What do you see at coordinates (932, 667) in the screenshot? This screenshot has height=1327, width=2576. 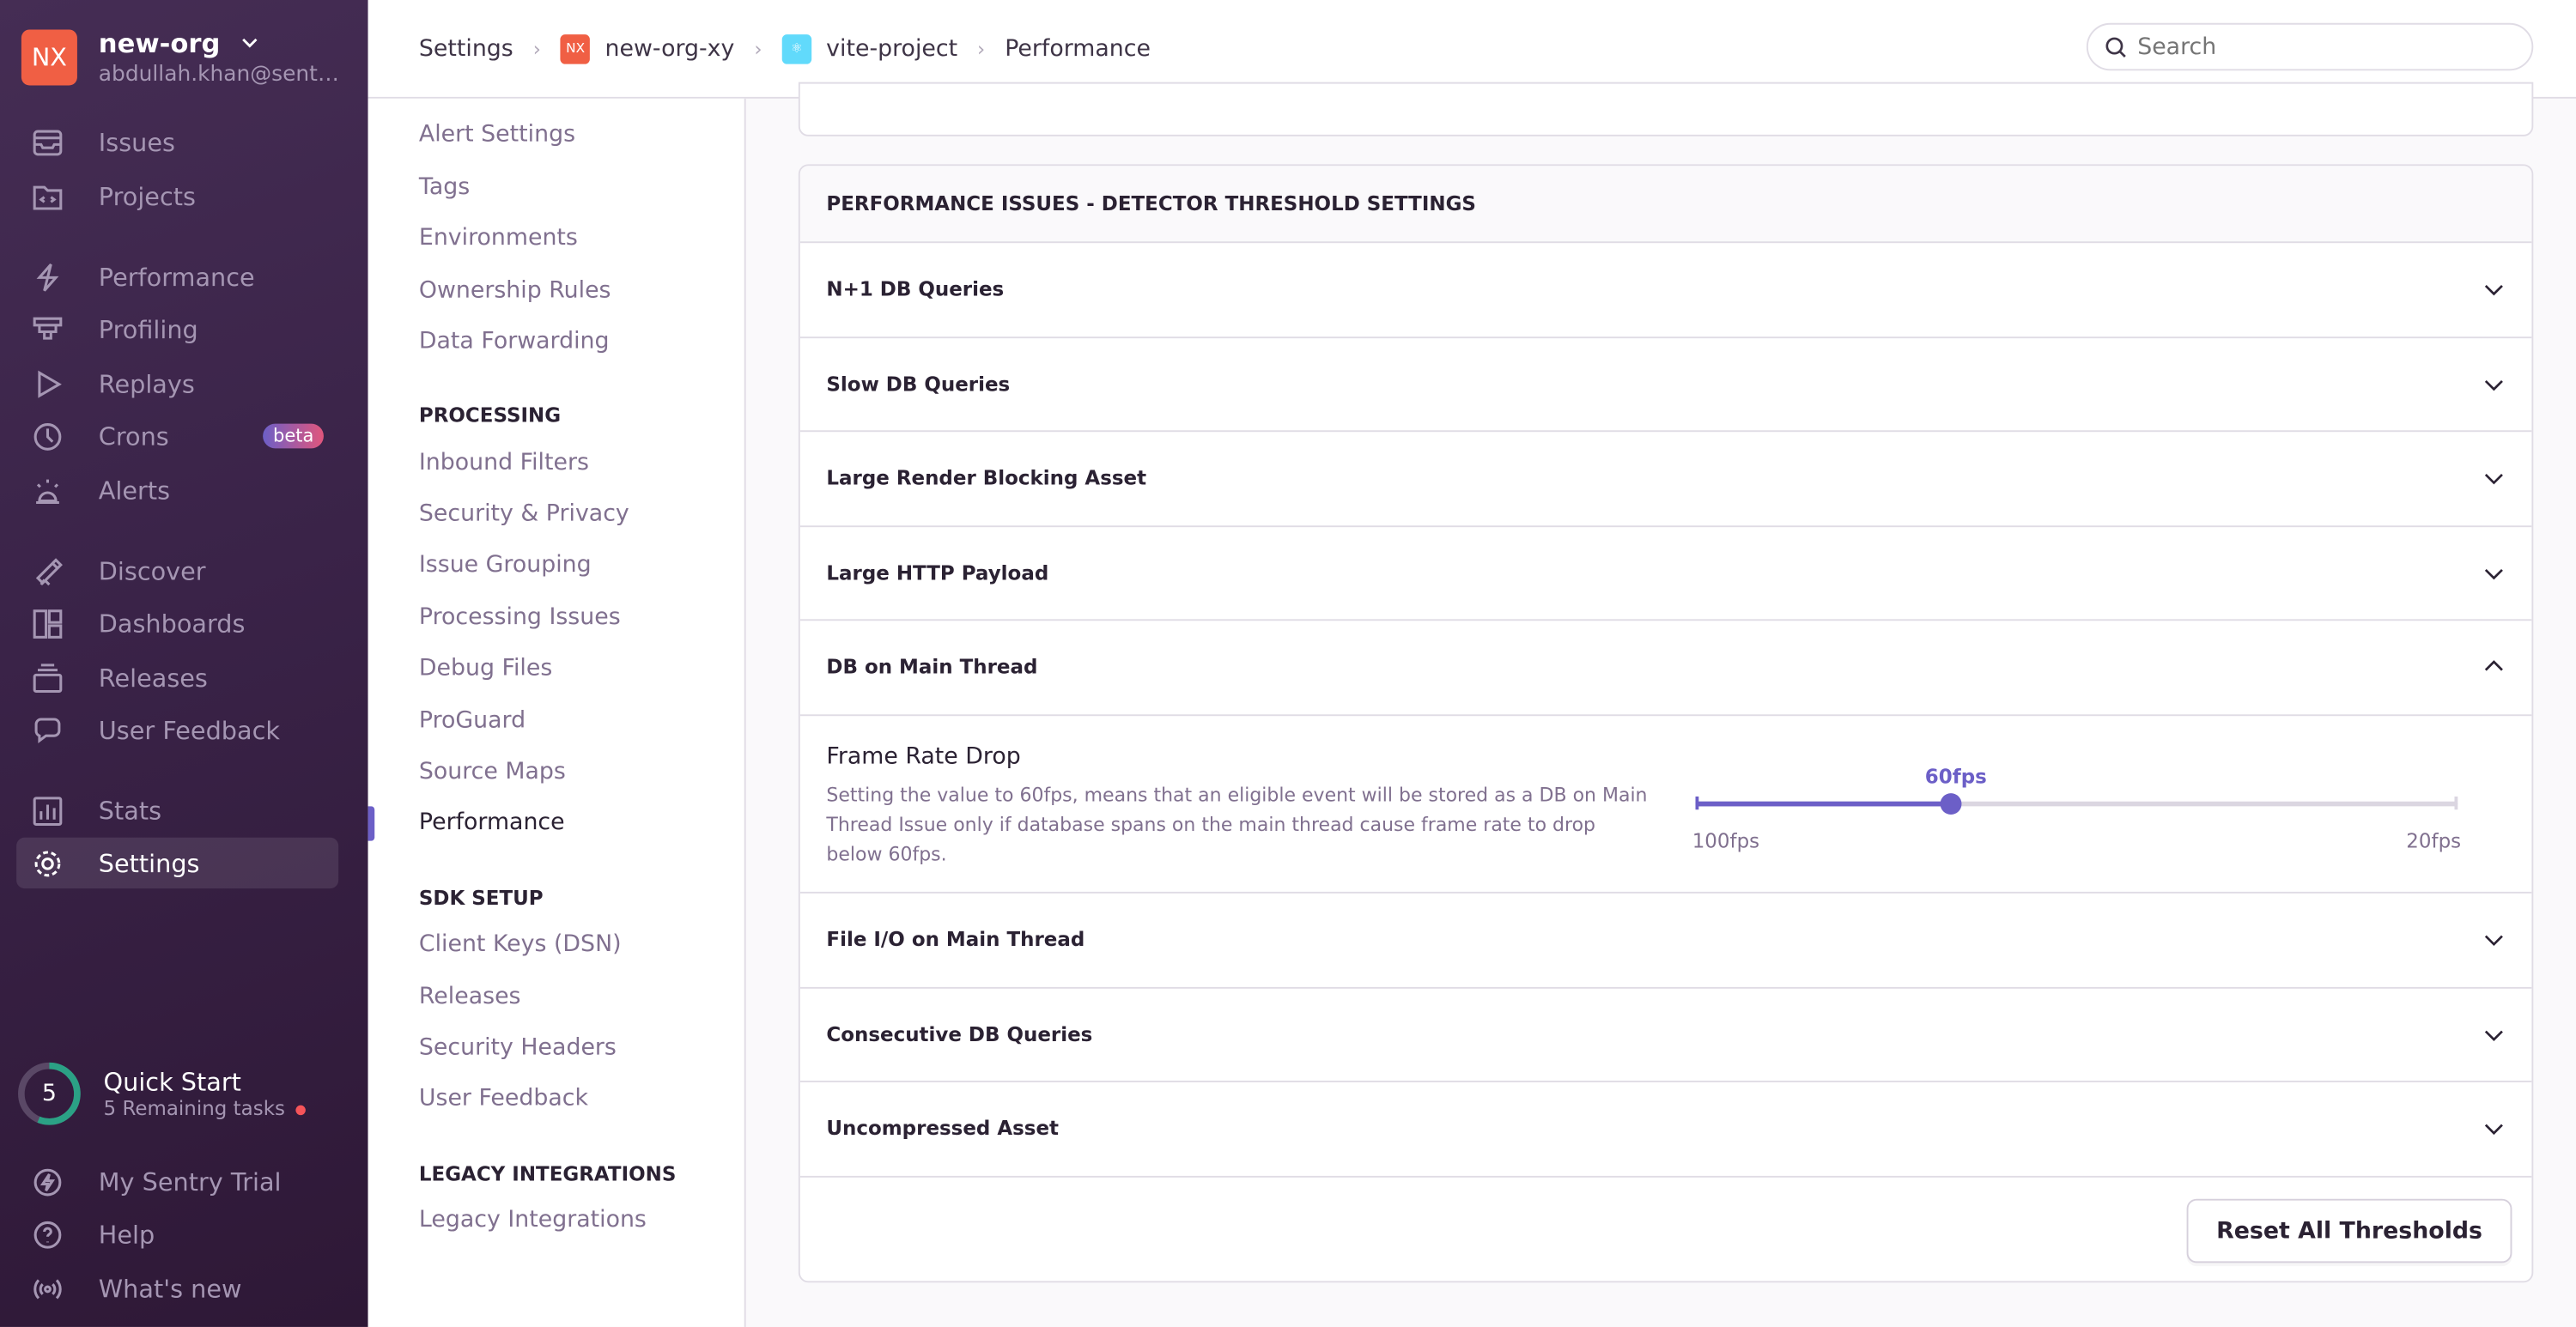 I see `detector-label: DB on Main Thread` at bounding box center [932, 667].